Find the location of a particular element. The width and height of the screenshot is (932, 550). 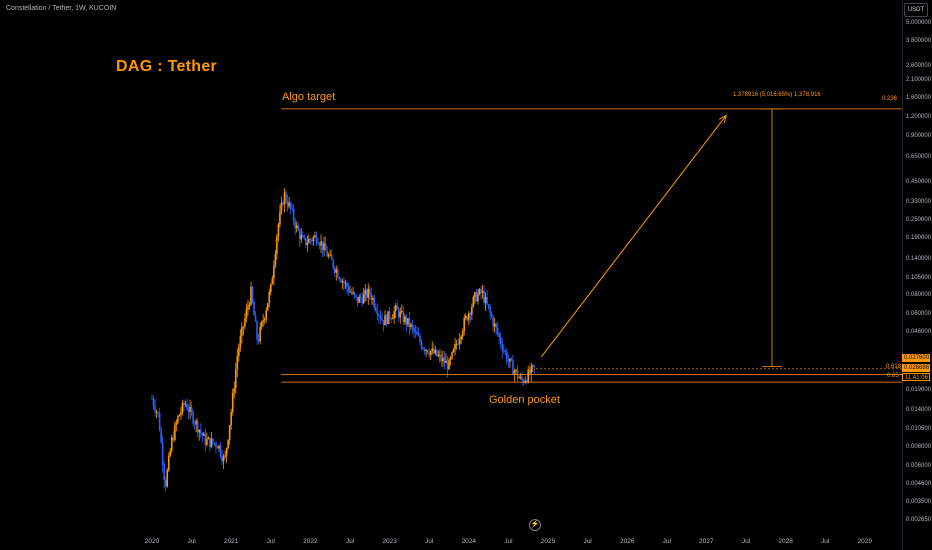

price-tick-label: 0.014000 is located at coordinates (919, 410).